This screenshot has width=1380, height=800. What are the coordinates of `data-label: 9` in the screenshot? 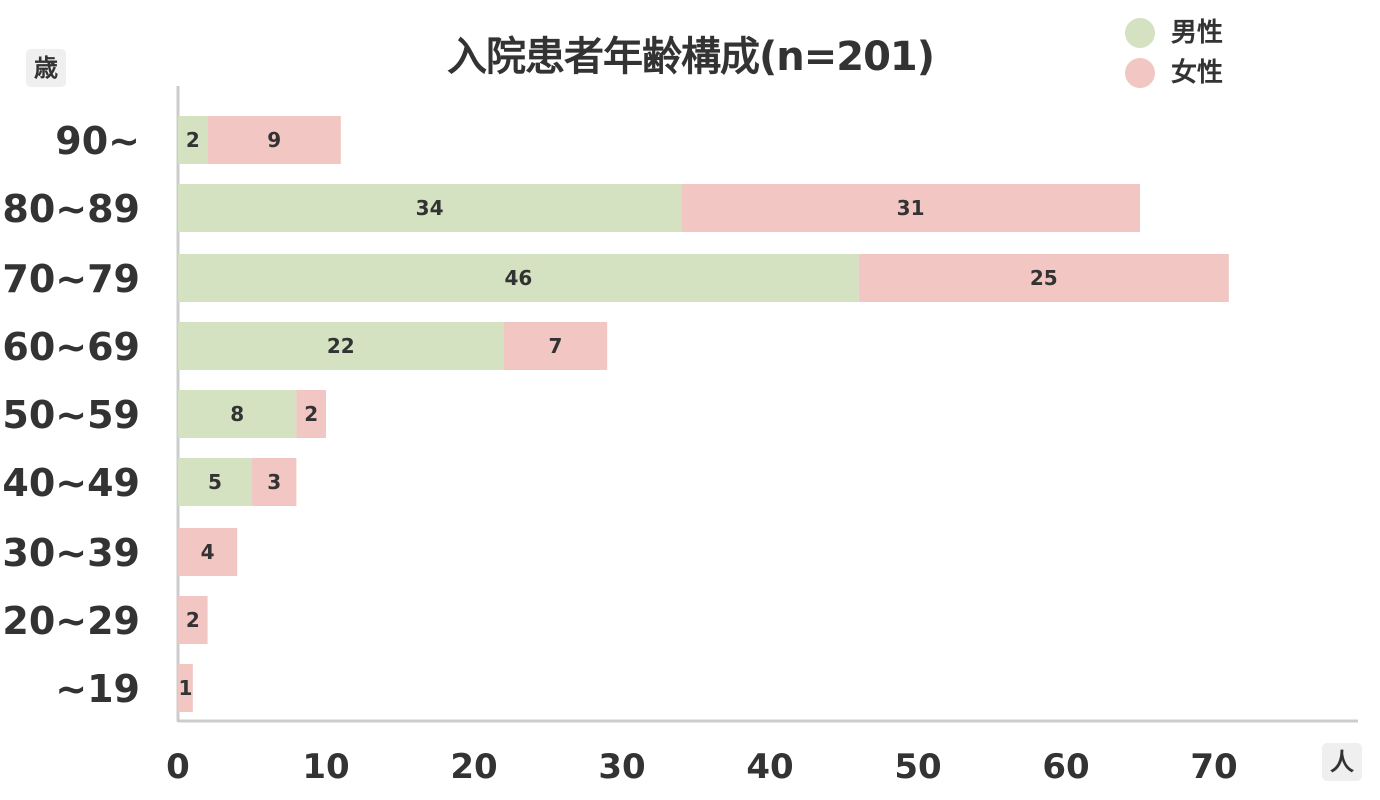 It's located at (274, 140).